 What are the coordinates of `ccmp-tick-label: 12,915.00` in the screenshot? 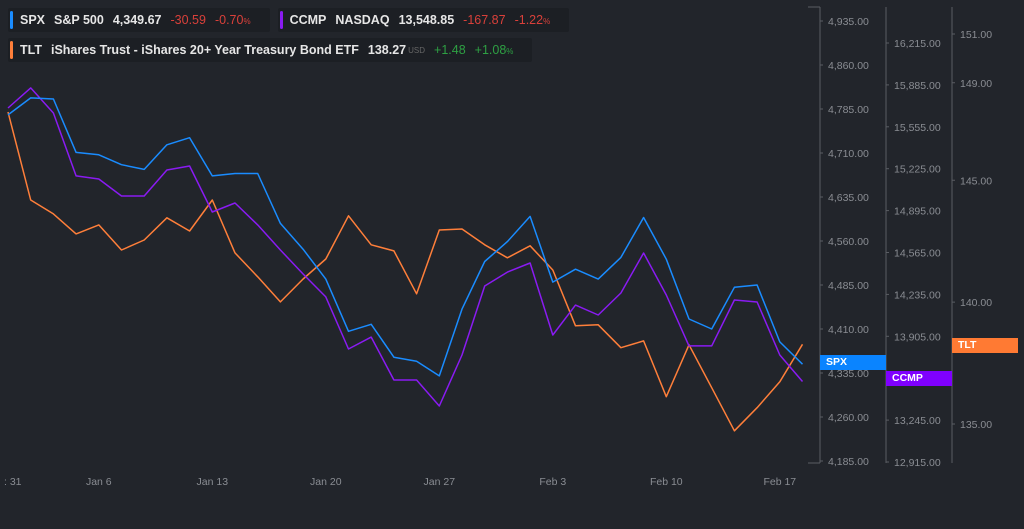 It's located at (917, 463).